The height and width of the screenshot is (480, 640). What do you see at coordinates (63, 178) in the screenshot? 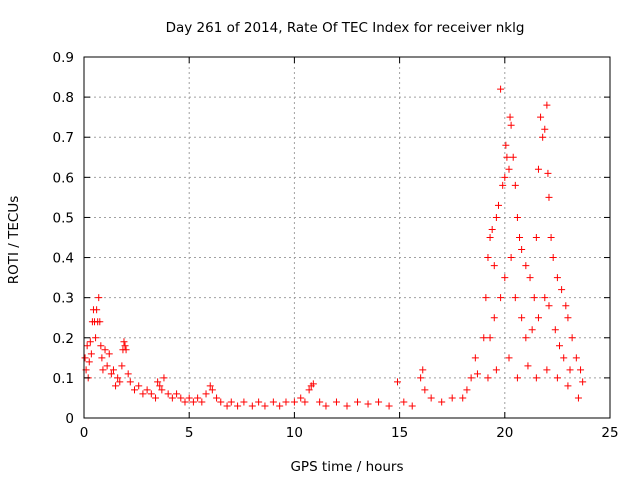
I see `y-tick-label: 0.6` at bounding box center [63, 178].